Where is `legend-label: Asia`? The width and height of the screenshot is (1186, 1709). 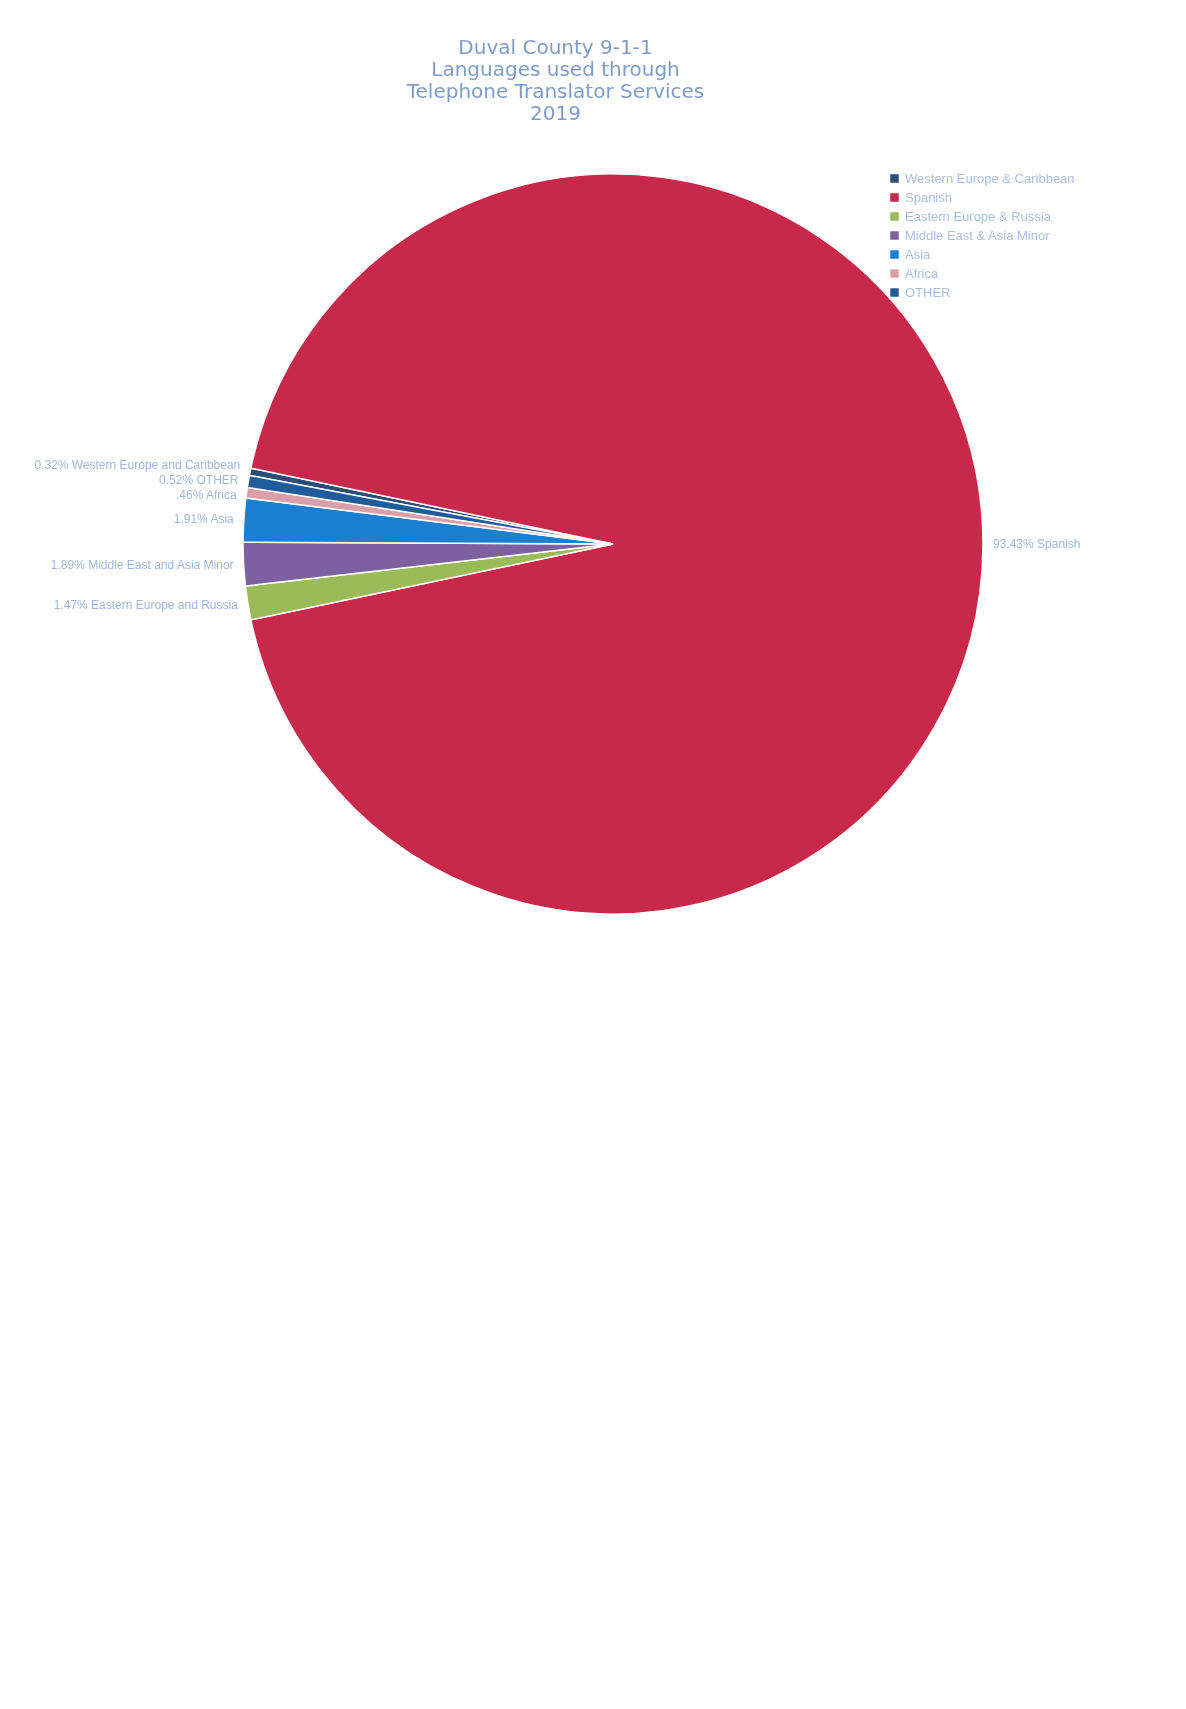
legend-label: Asia is located at coordinates (918, 254).